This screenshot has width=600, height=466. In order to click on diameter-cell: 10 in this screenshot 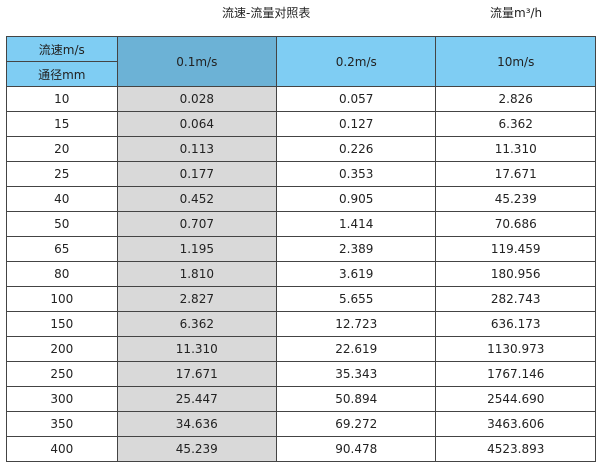, I will do `click(62, 99)`.